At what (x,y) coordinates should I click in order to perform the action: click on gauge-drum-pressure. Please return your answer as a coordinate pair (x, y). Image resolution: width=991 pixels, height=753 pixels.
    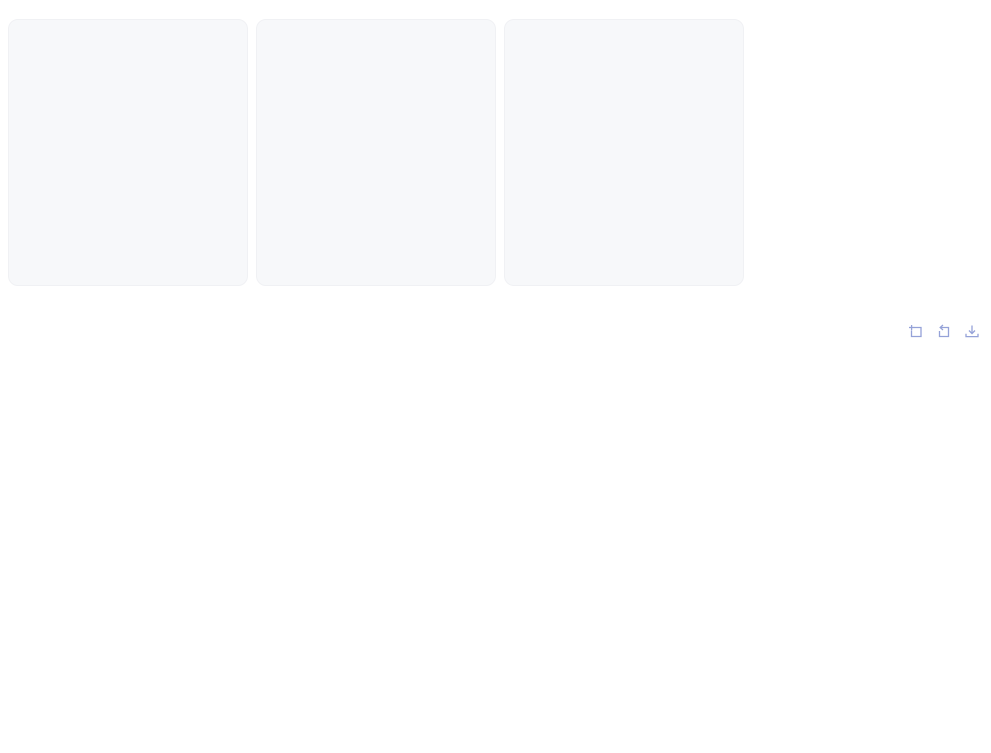
    Looking at the image, I should click on (128, 139).